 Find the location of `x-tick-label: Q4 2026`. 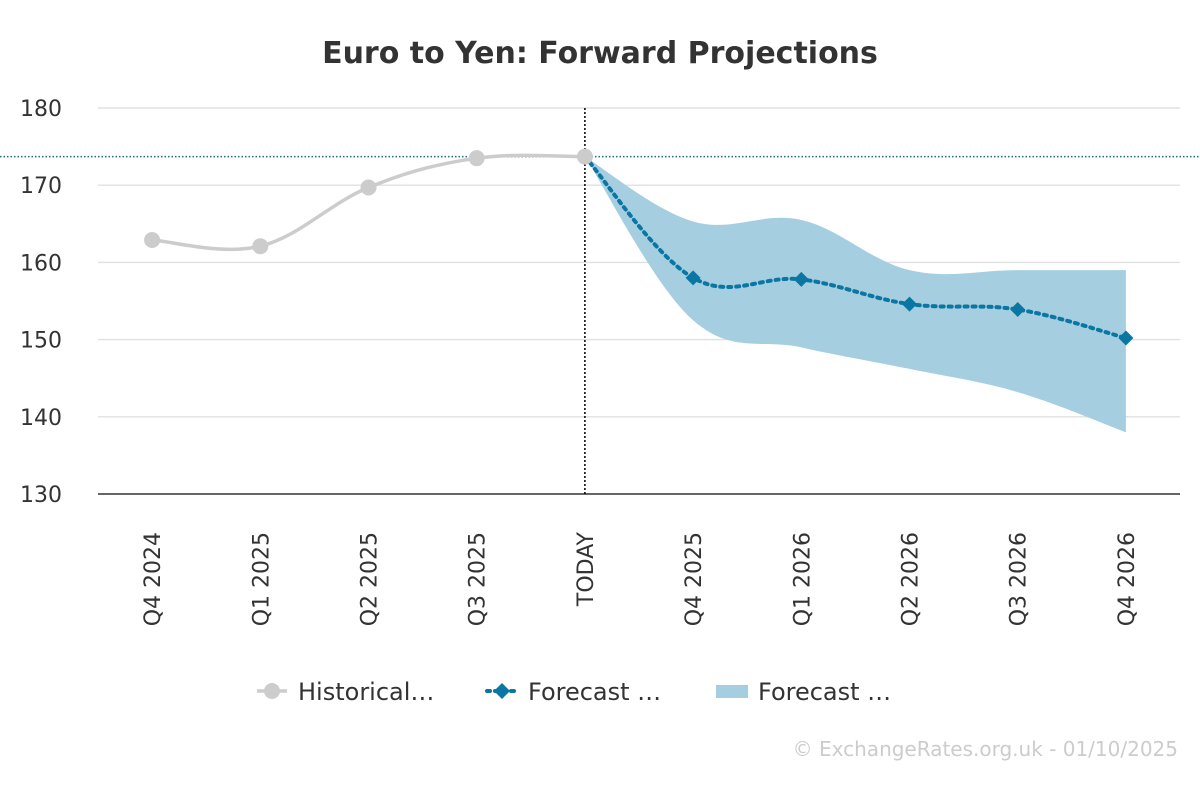

x-tick-label: Q4 2026 is located at coordinates (1127, 579).